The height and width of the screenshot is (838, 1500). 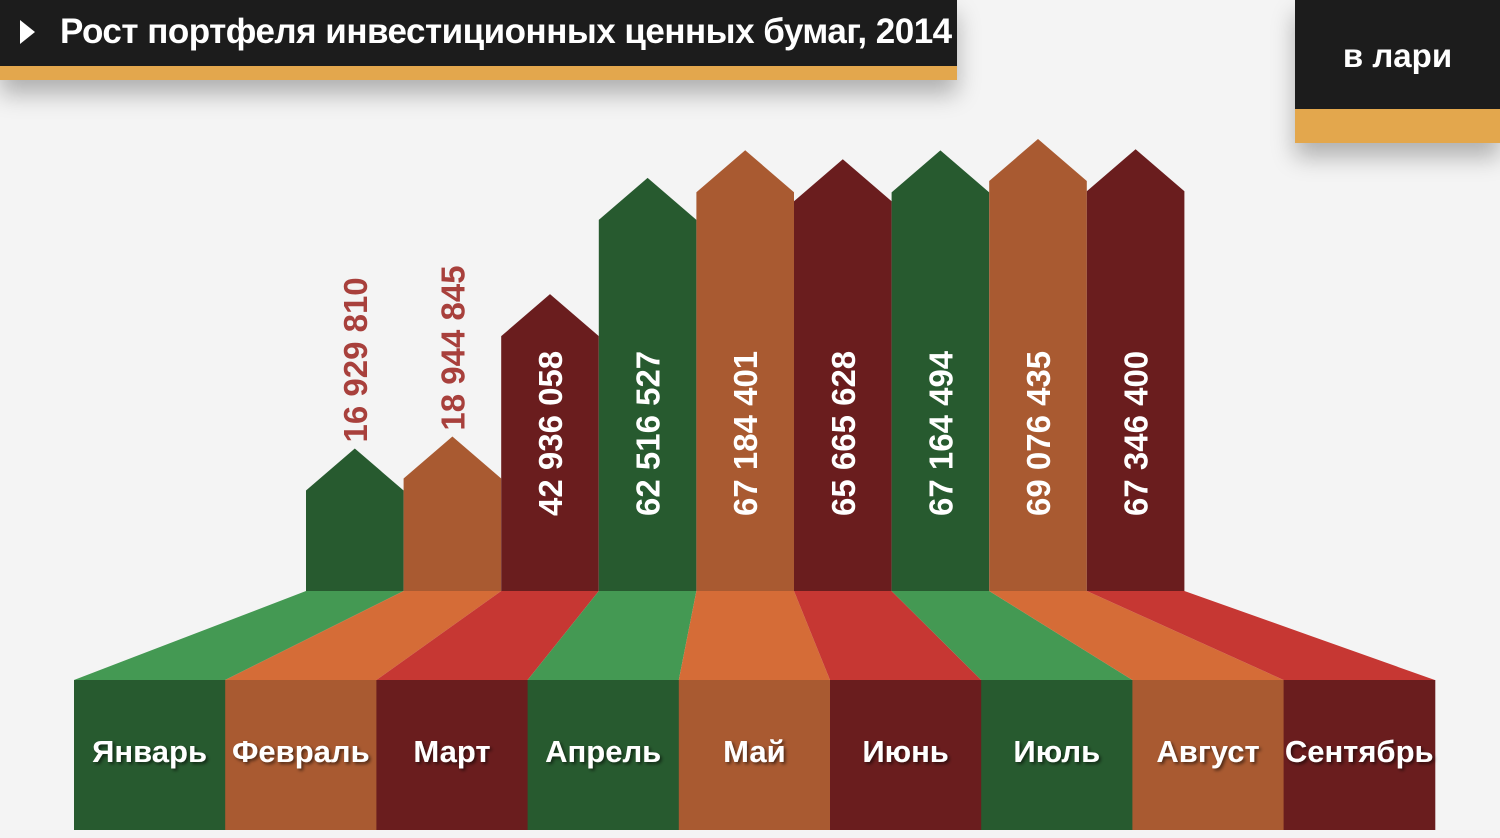 I want to click on bar-value-label: 69 076 435, so click(x=1038, y=433).